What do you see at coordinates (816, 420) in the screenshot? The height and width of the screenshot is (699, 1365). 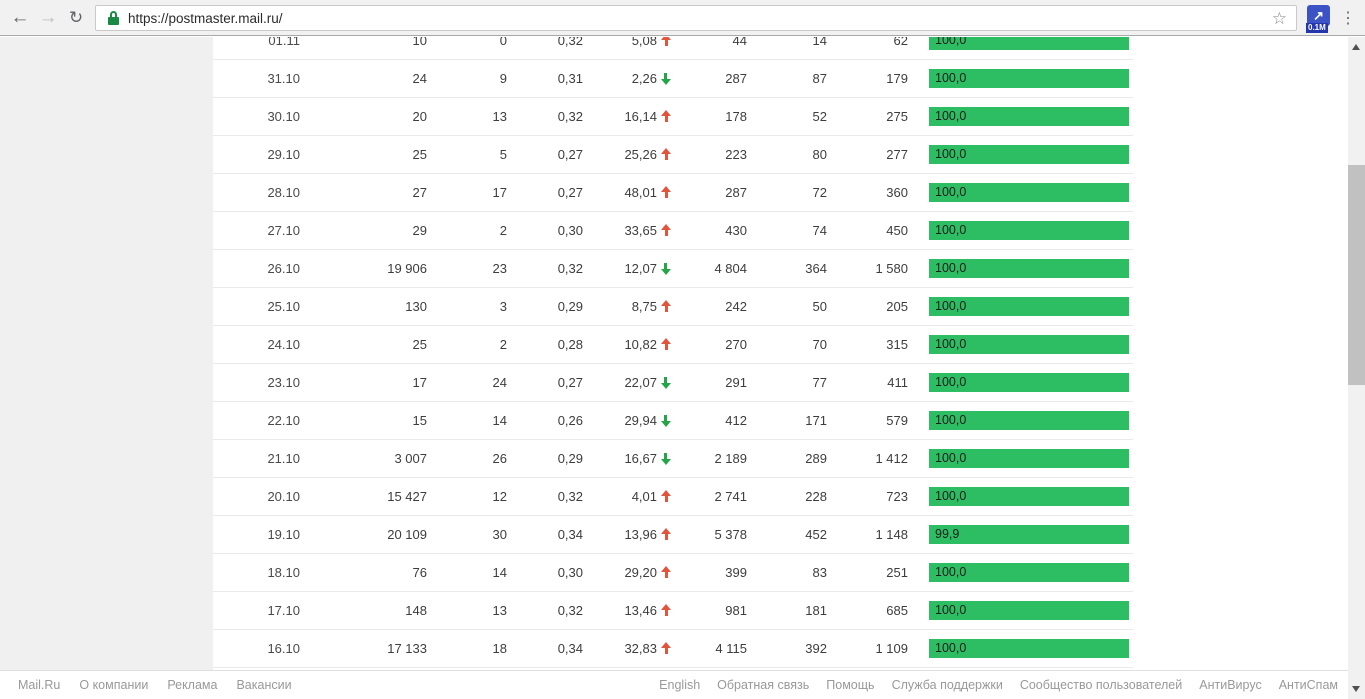 I see `value-cell: 171` at bounding box center [816, 420].